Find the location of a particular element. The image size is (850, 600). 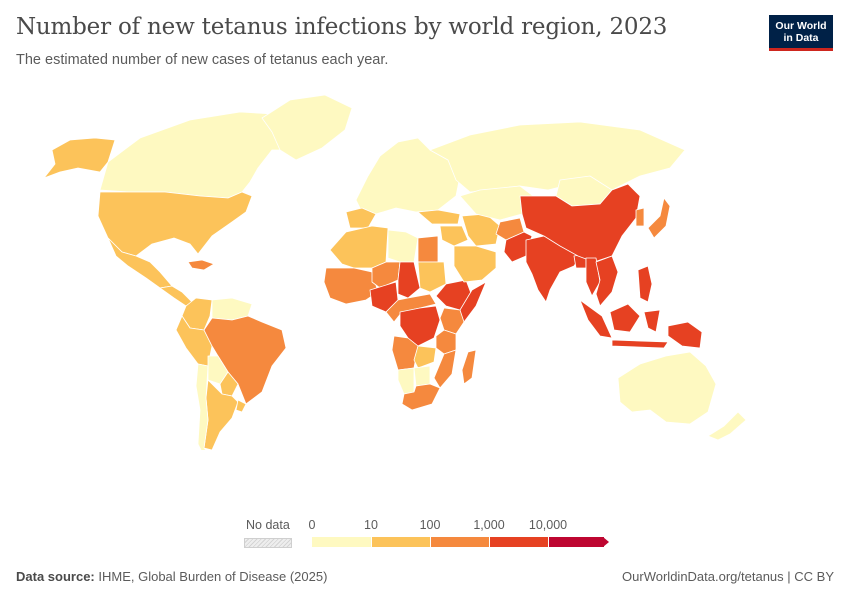

legend-tick-label: 10 is located at coordinates (371, 525).